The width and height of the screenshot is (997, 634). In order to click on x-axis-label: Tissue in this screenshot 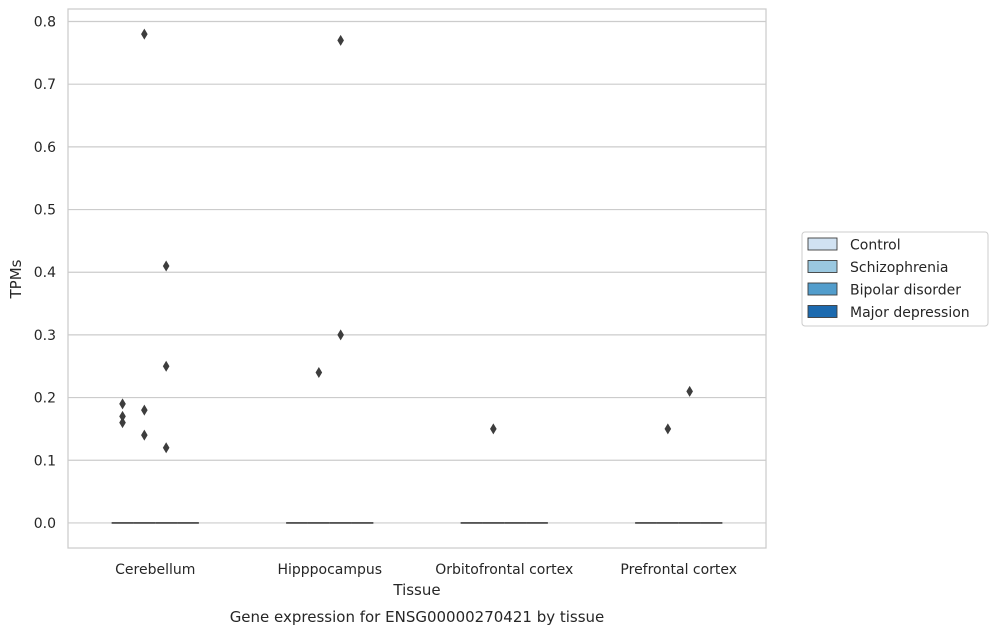, I will do `click(416, 590)`.